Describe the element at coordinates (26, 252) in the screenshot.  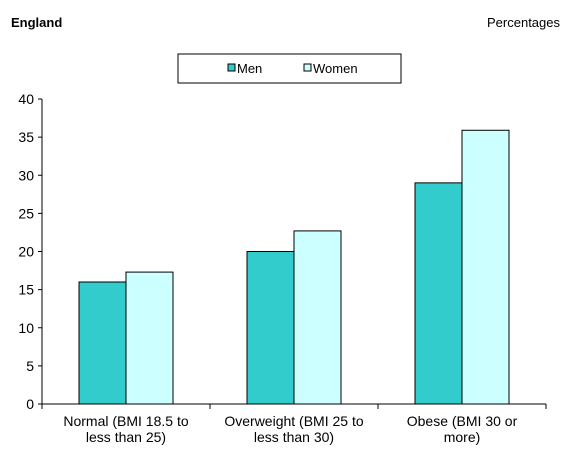
I see `y-tick-label: 20` at that location.